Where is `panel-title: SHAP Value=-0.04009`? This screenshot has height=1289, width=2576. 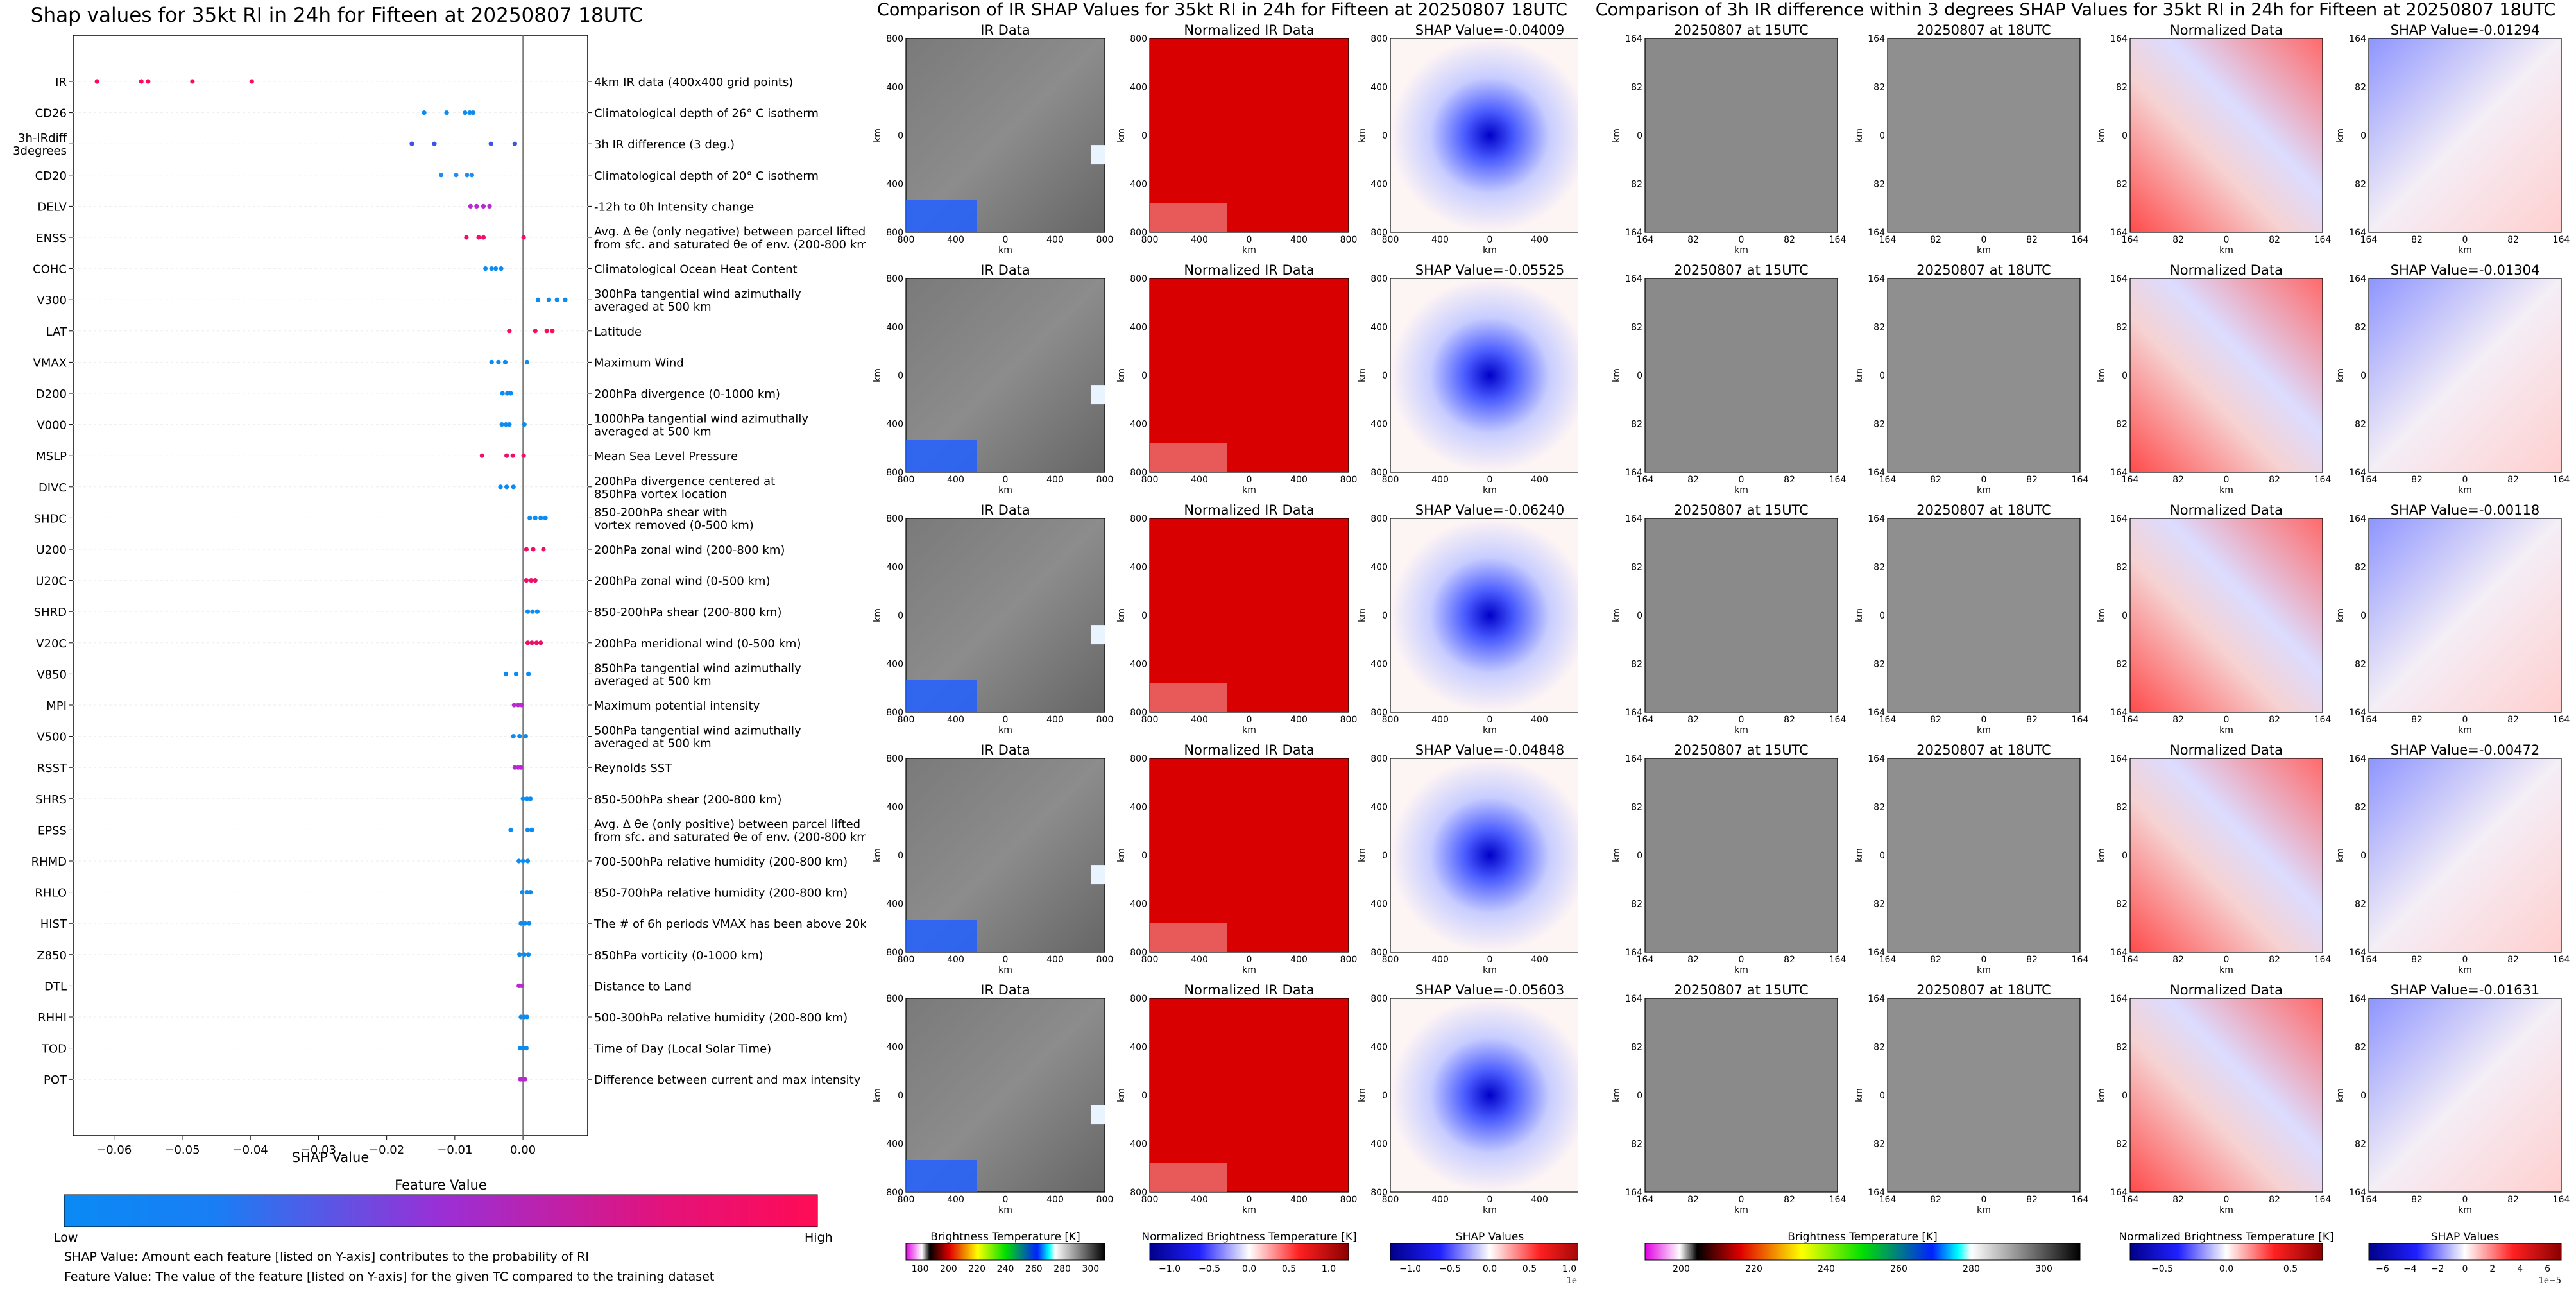 panel-title: SHAP Value=-0.04009 is located at coordinates (1490, 30).